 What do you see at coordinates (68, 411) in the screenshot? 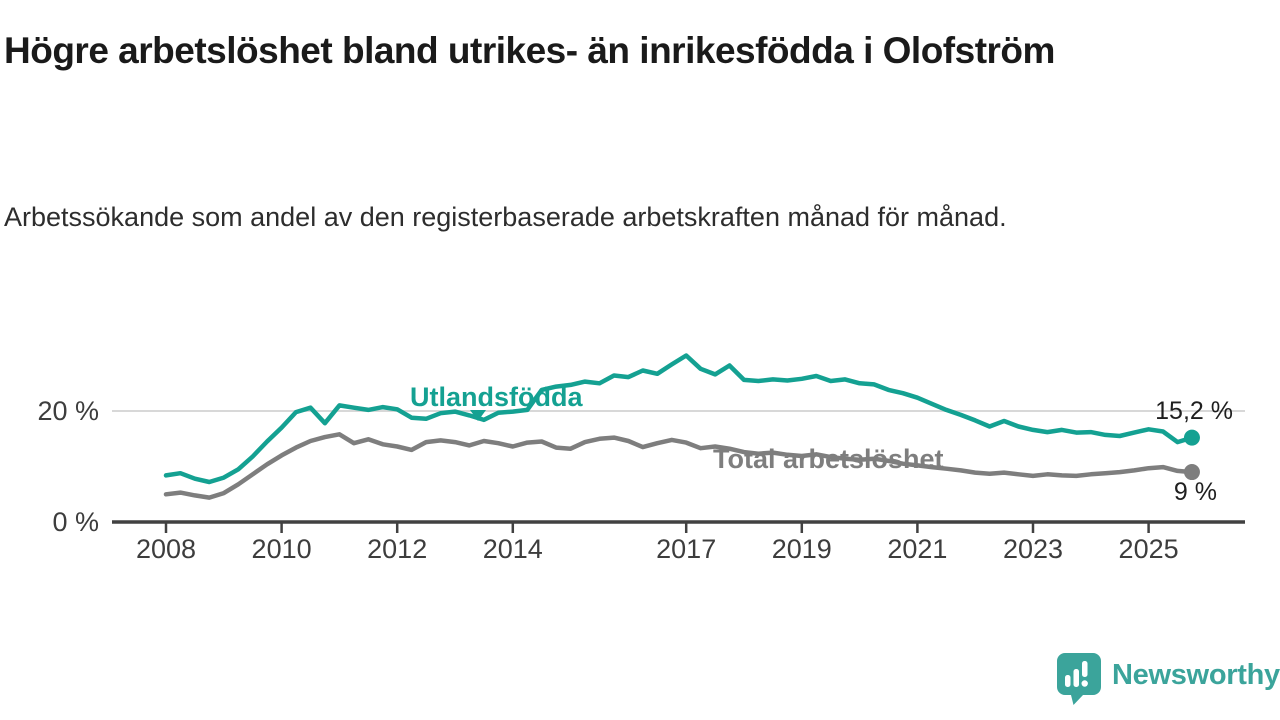
I see `y-tick-label: 20 %` at bounding box center [68, 411].